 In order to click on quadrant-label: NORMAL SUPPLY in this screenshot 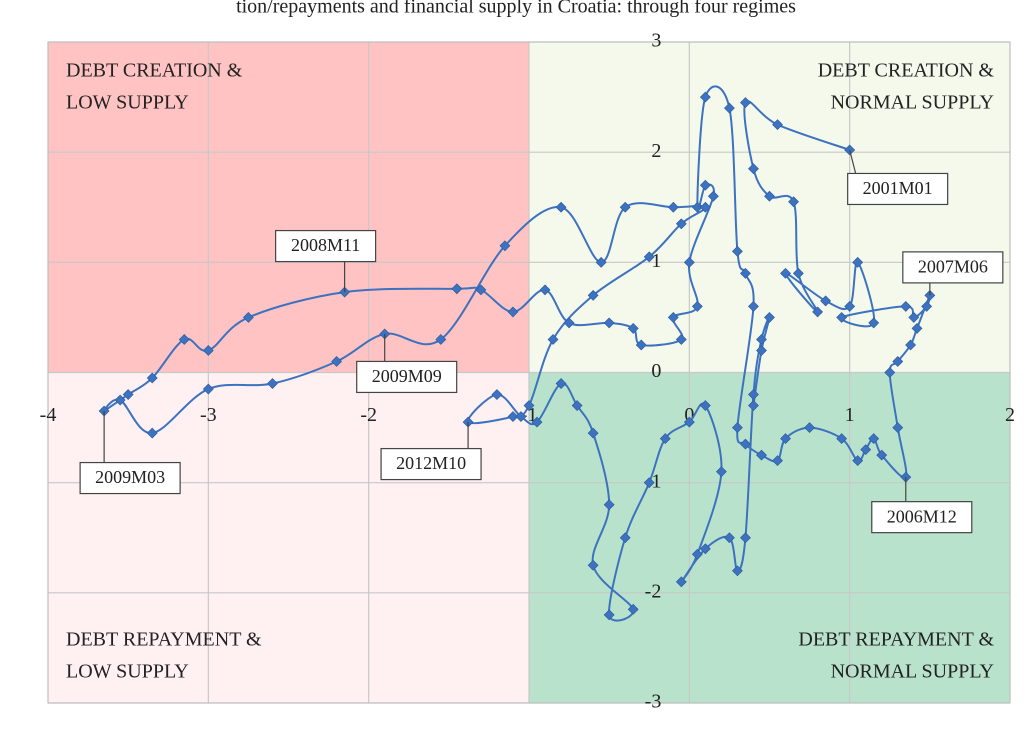, I will do `click(912, 672)`.